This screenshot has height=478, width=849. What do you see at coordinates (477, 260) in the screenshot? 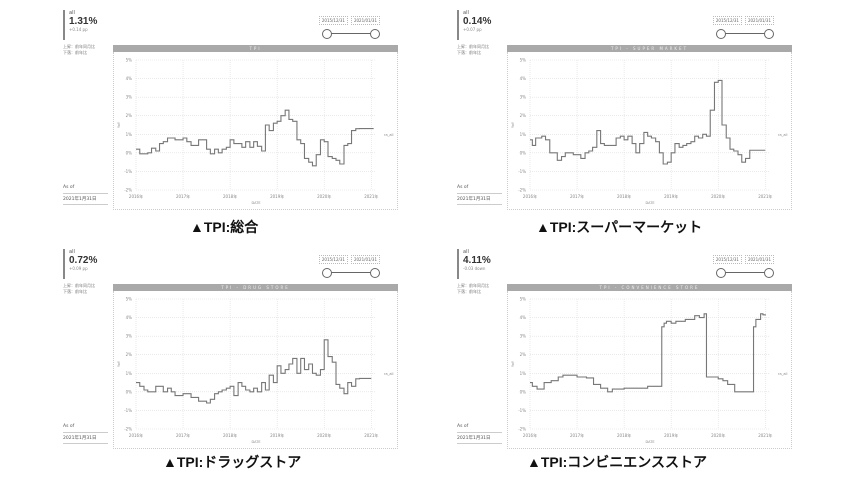
I see `kpi-value: 4.11%` at bounding box center [477, 260].